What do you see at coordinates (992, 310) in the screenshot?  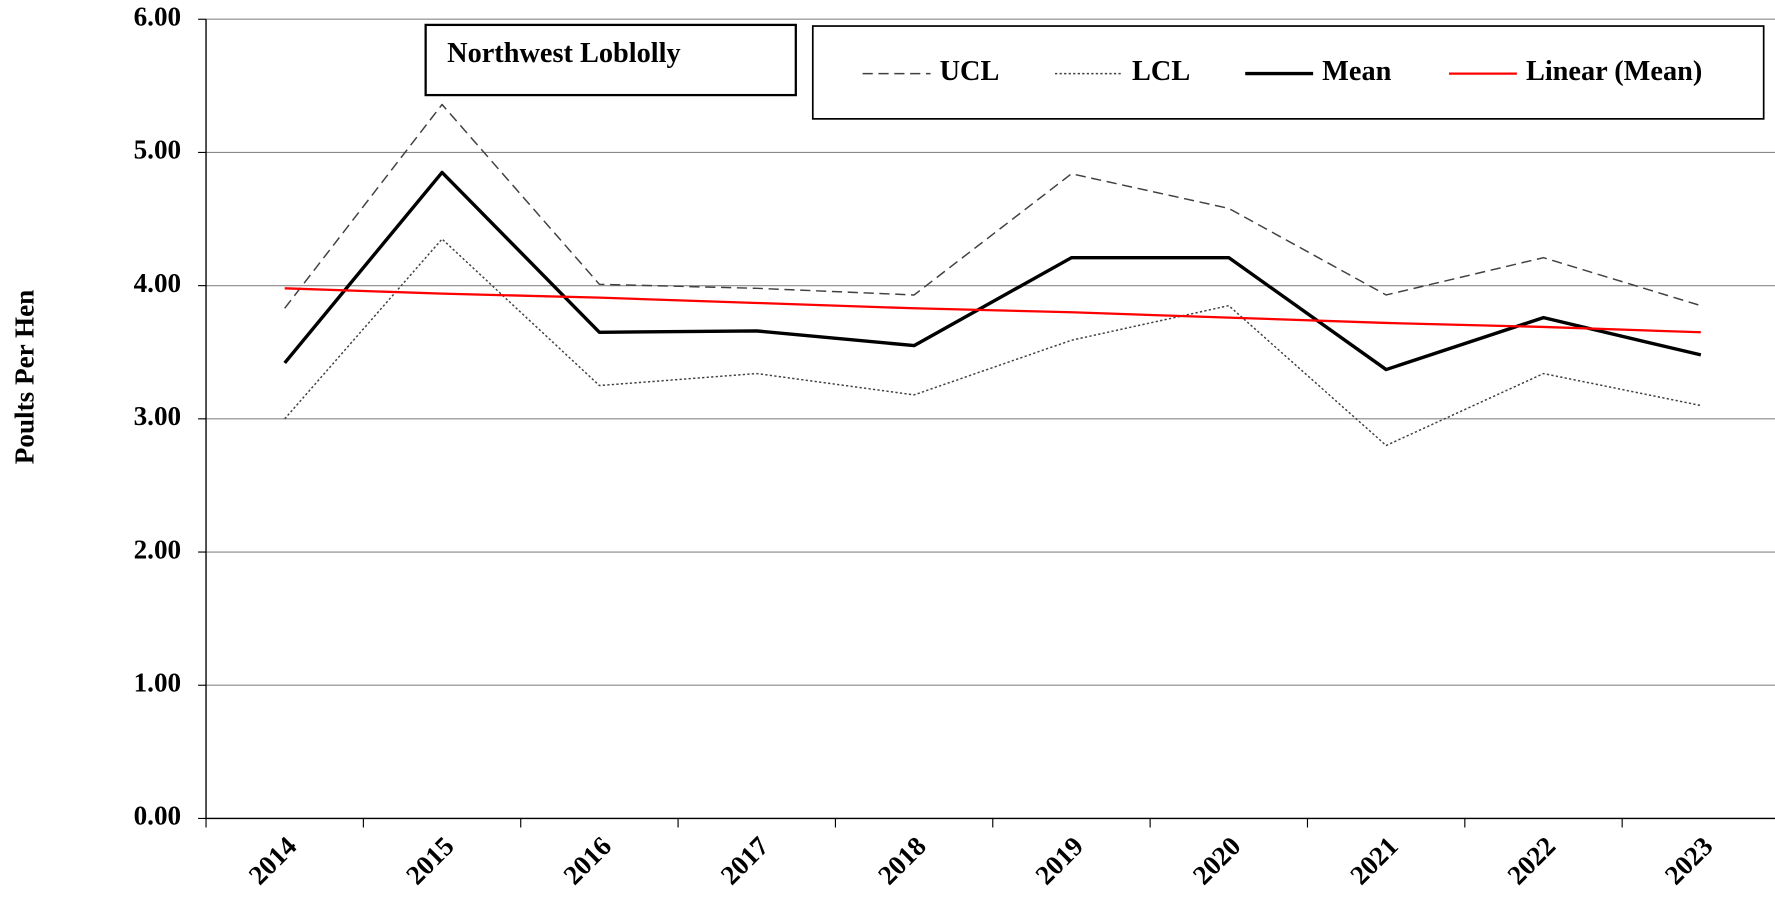 I see `series-line` at bounding box center [992, 310].